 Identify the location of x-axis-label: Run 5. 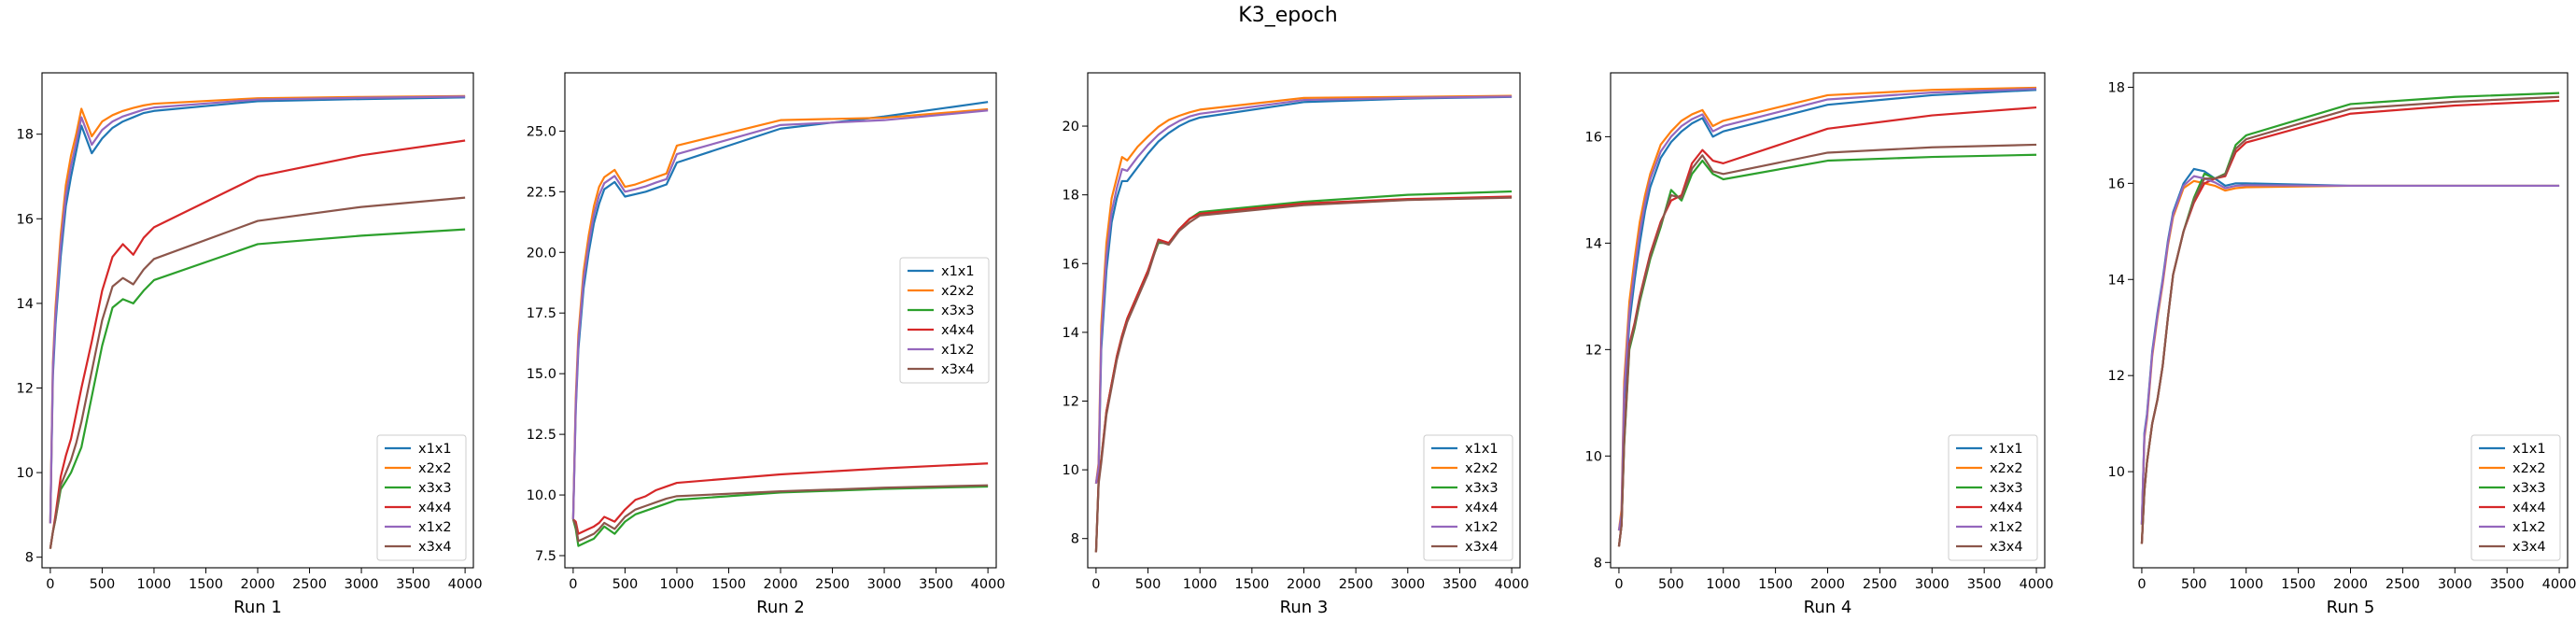
(2351, 608).